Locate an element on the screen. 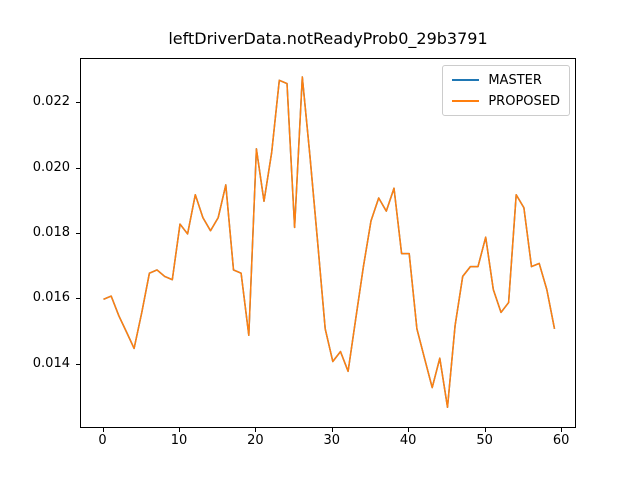 The image size is (640, 480). y-tick-label: 0.014 is located at coordinates (51, 363).